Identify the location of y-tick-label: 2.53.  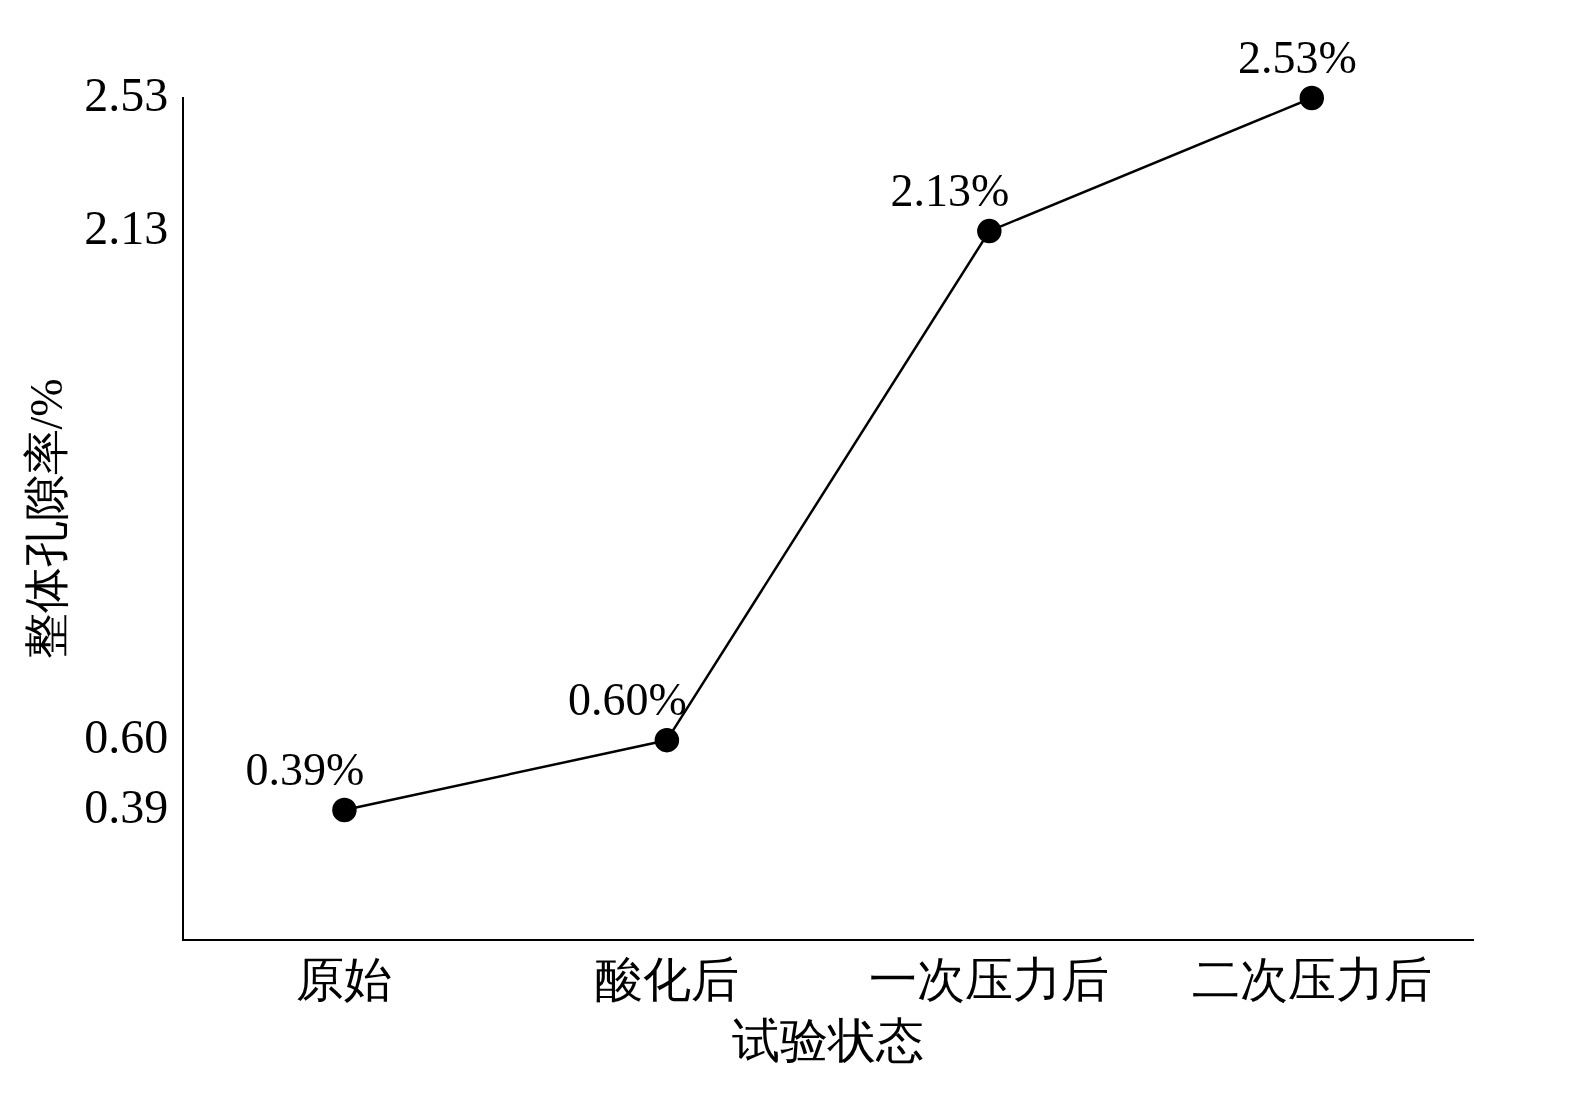
(126, 94).